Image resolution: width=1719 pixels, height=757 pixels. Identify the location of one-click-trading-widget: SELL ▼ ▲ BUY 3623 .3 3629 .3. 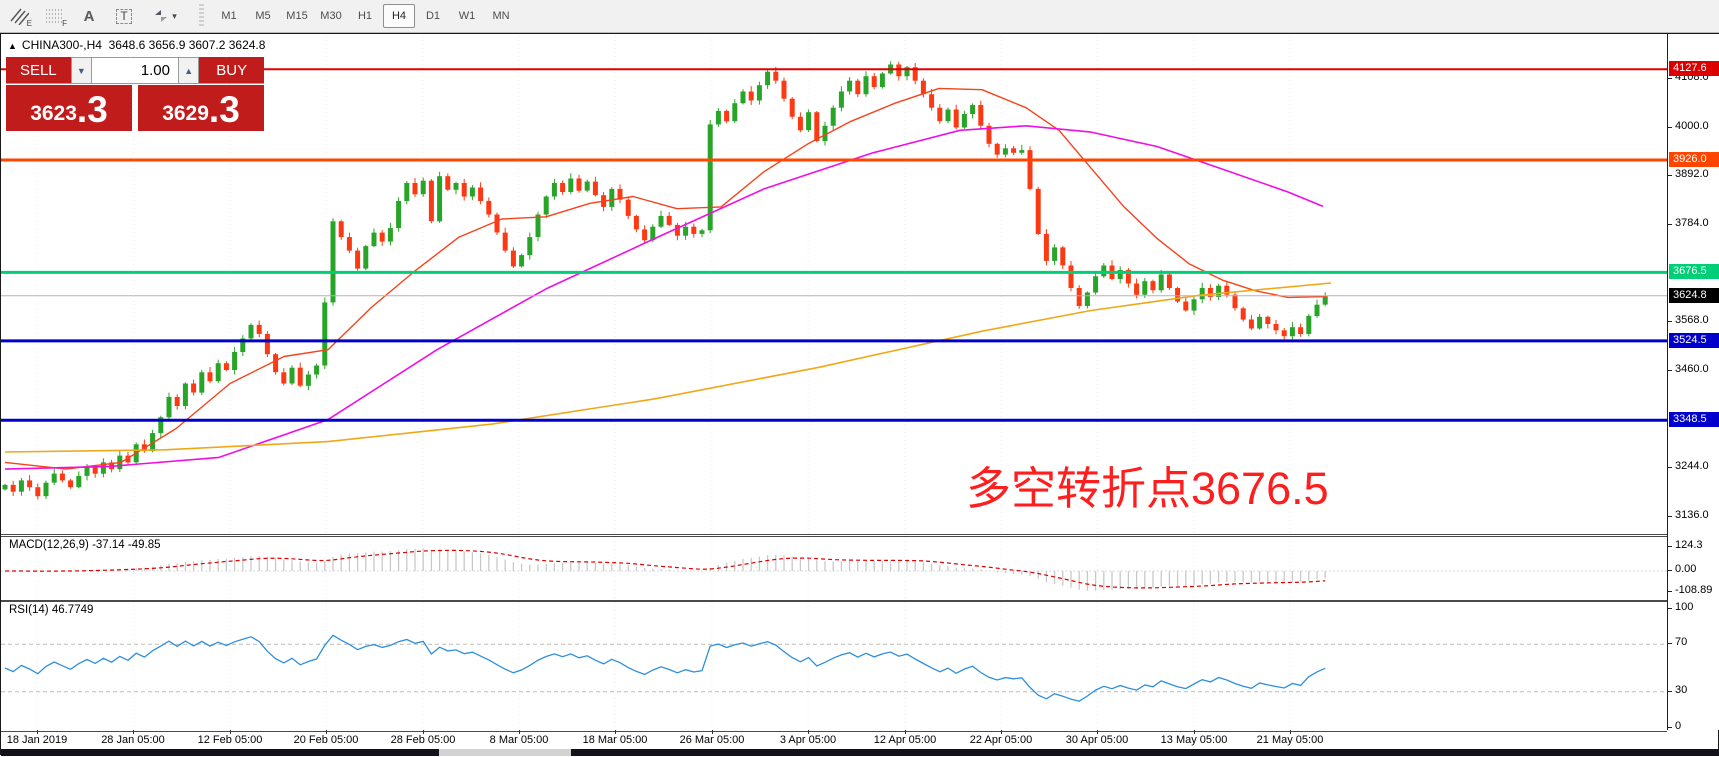
(135, 94).